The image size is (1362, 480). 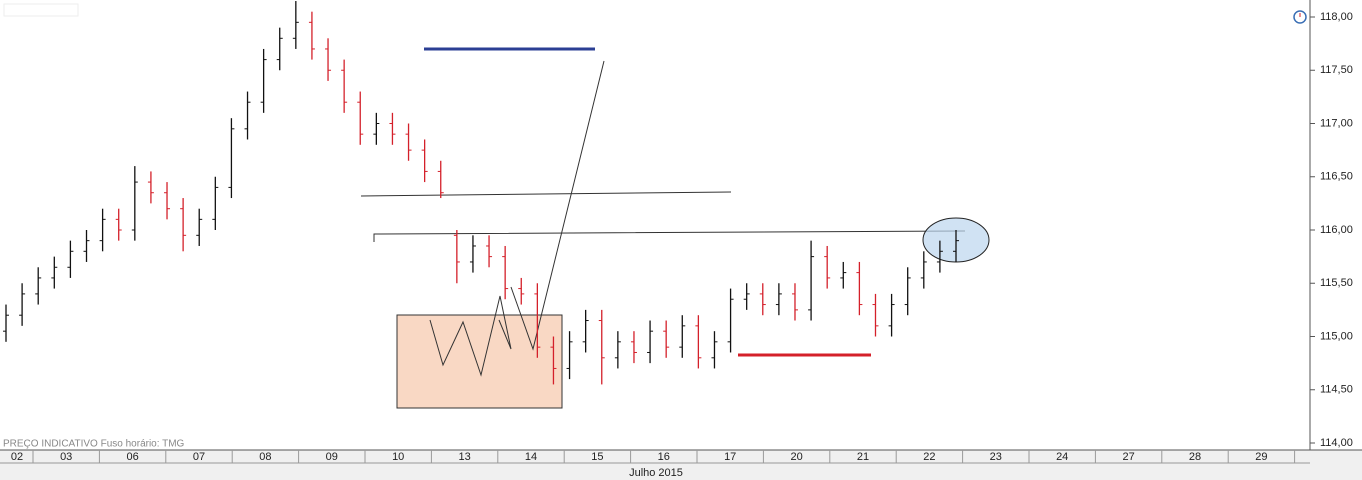 I want to click on x-tick-label: 15, so click(x=597, y=457).